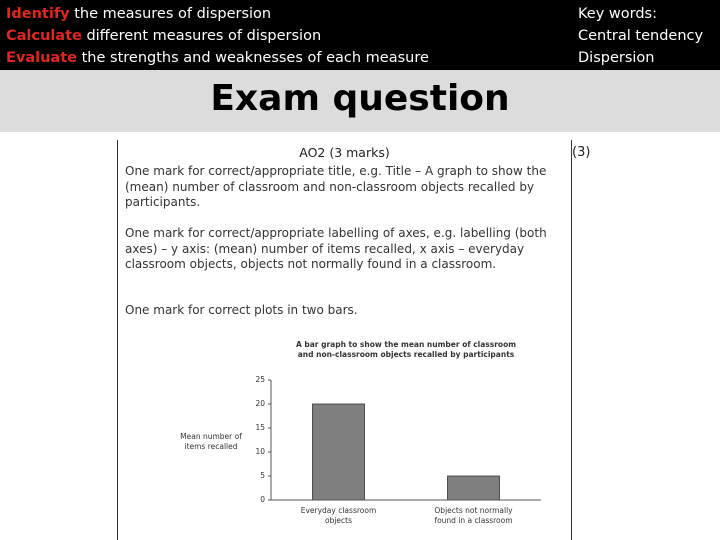  I want to click on objective-text: the measures of dispersion, so click(173, 14).